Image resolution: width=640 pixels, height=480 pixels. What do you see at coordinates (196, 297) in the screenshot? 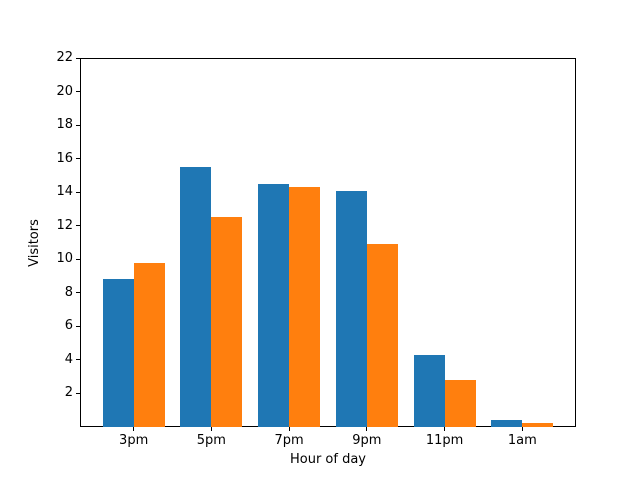
I see `bar-series-1-blue-5pm` at bounding box center [196, 297].